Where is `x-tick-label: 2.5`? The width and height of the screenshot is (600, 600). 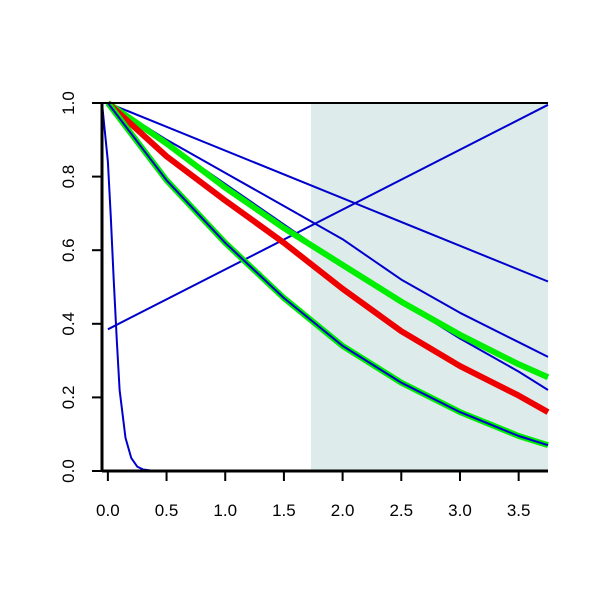
x-tick-label: 2.5 is located at coordinates (401, 510).